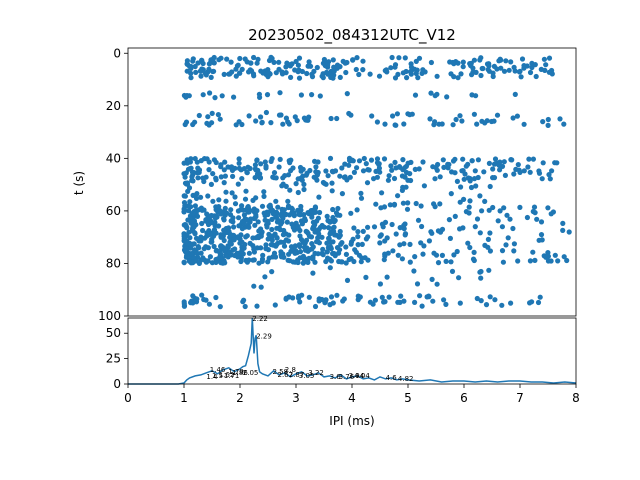  Describe the element at coordinates (240, 398) in the screenshot. I see `histogram-x-tick-label: 2` at that location.